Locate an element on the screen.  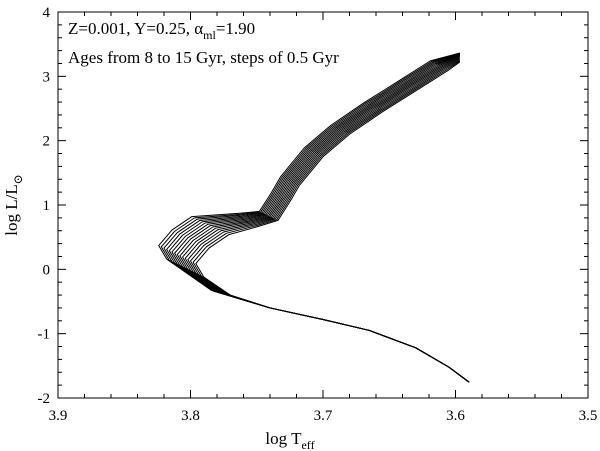
y-axis-label-base: log L/L is located at coordinates (11, 209).